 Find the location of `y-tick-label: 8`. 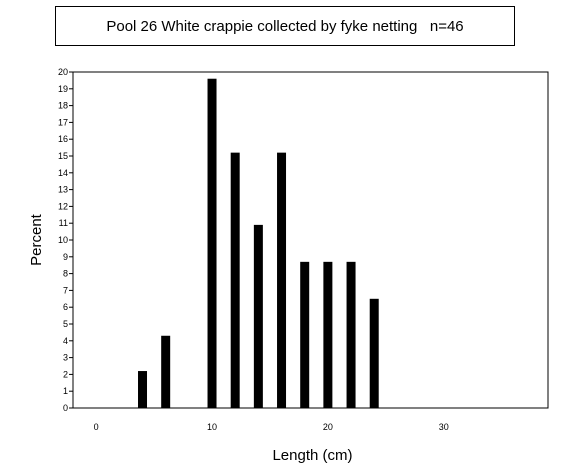

y-tick-label: 8 is located at coordinates (65, 274).